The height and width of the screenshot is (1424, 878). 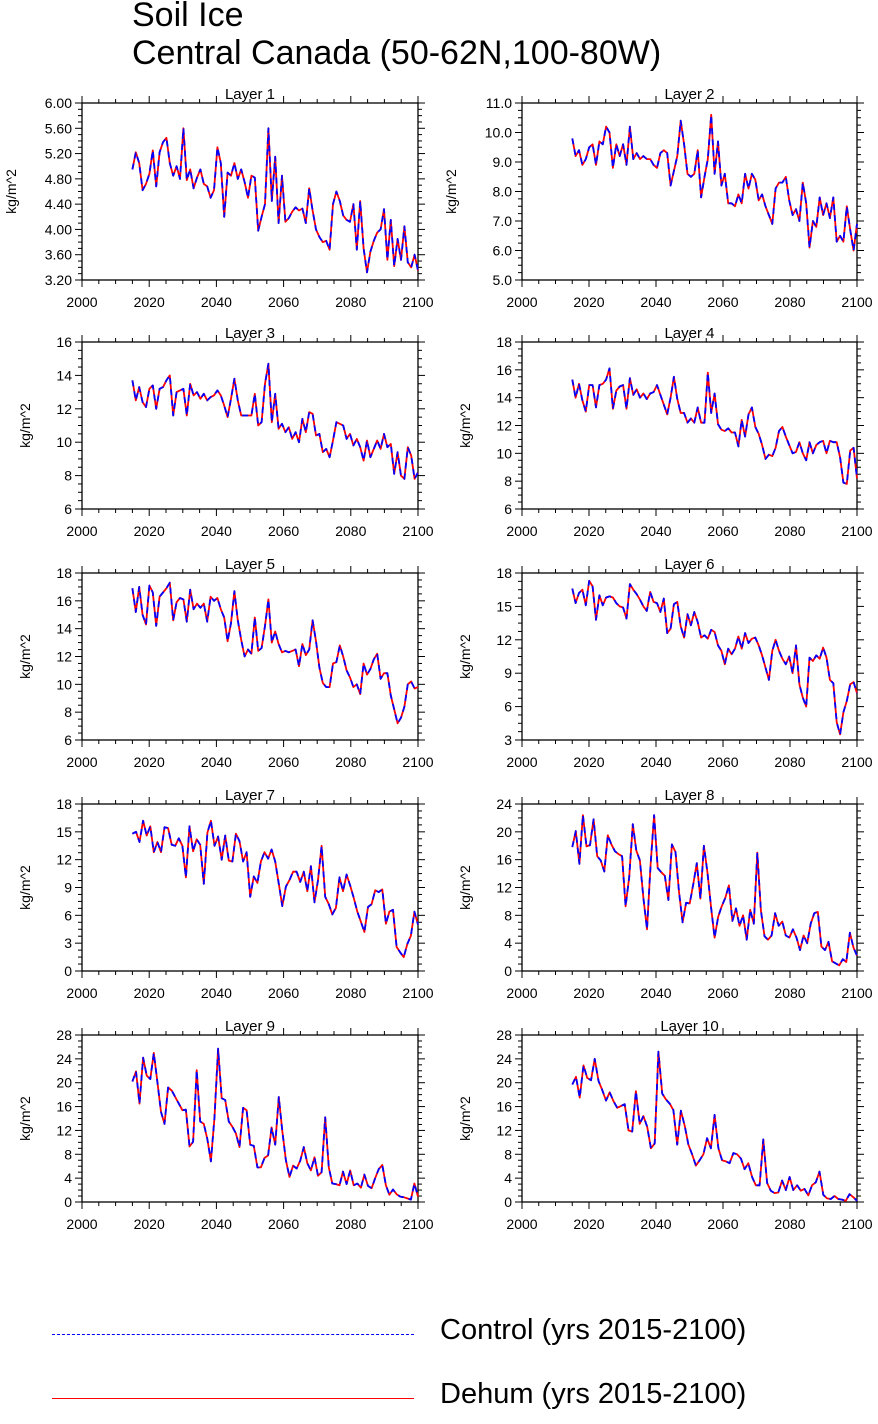 What do you see at coordinates (25, 1118) in the screenshot?
I see `y-axis-label-layer-9: kg/m^2` at bounding box center [25, 1118].